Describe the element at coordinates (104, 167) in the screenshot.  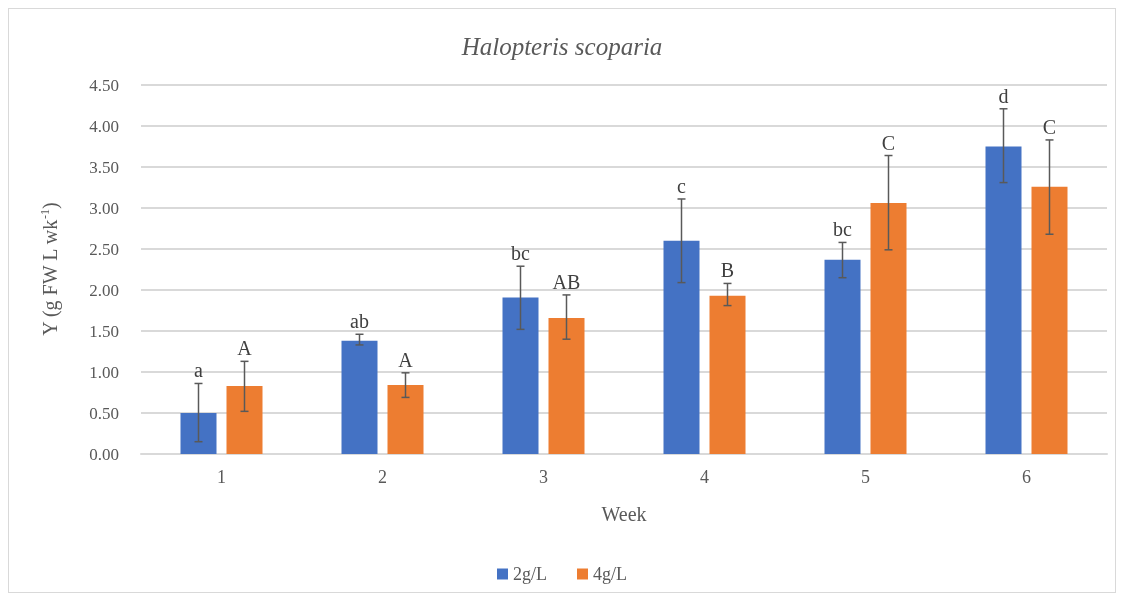
I see `y-tick-label: 3.50` at that location.